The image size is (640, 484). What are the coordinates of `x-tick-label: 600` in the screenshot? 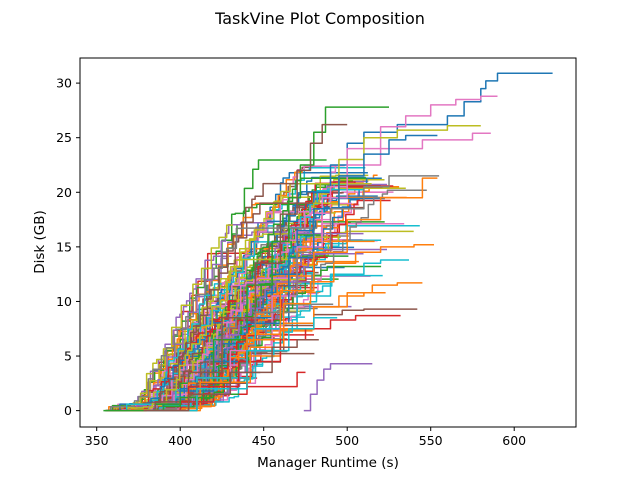 It's located at (514, 440).